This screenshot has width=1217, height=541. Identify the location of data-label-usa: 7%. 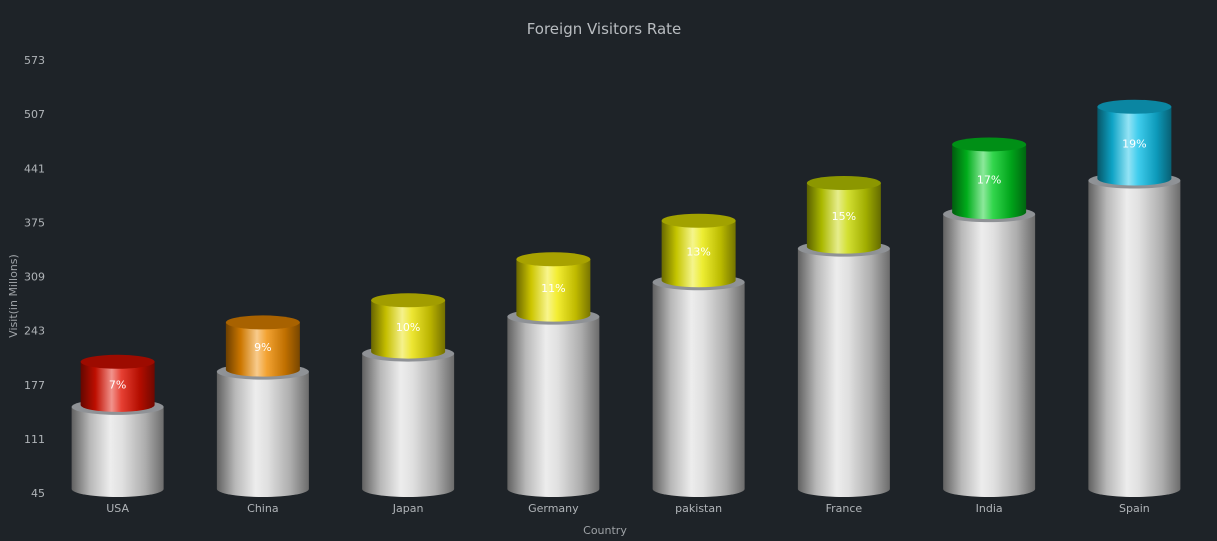
(117, 384).